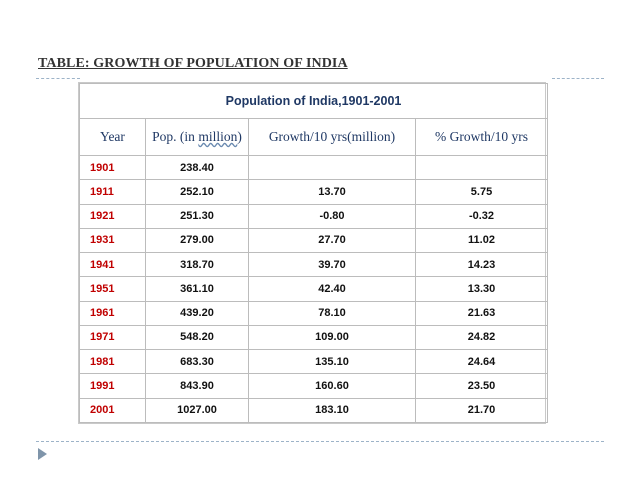 This screenshot has height=479, width=638. I want to click on table-row: 1971 548.20 109.00 24.82, so click(313, 337).